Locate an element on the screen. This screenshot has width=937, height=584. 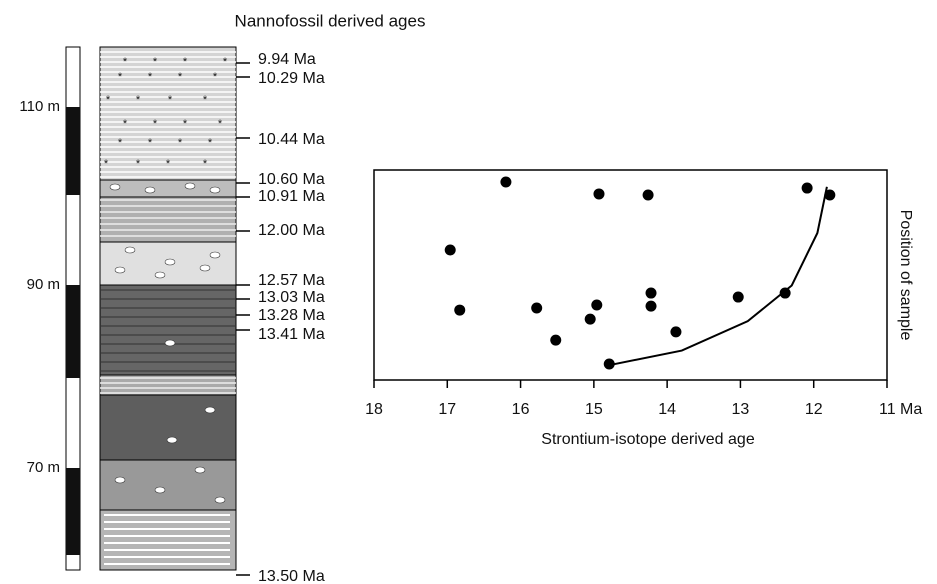
depth-label: 110 m is located at coordinates (39, 106).